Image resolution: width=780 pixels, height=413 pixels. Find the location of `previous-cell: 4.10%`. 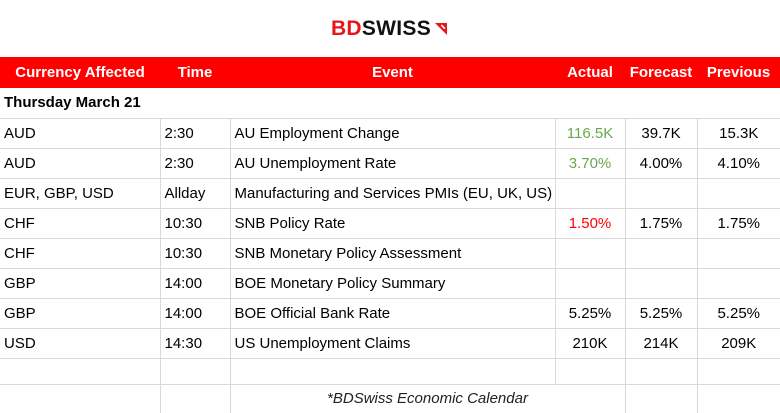

previous-cell: 4.10% is located at coordinates (738, 163).